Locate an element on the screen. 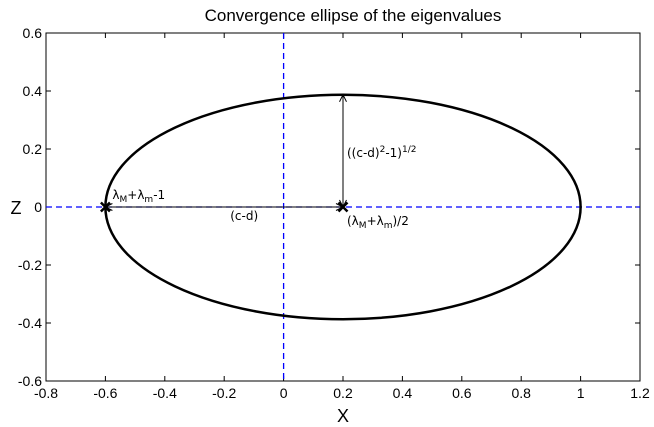 The width and height of the screenshot is (654, 427). arrow-head is located at coordinates (343, 97).